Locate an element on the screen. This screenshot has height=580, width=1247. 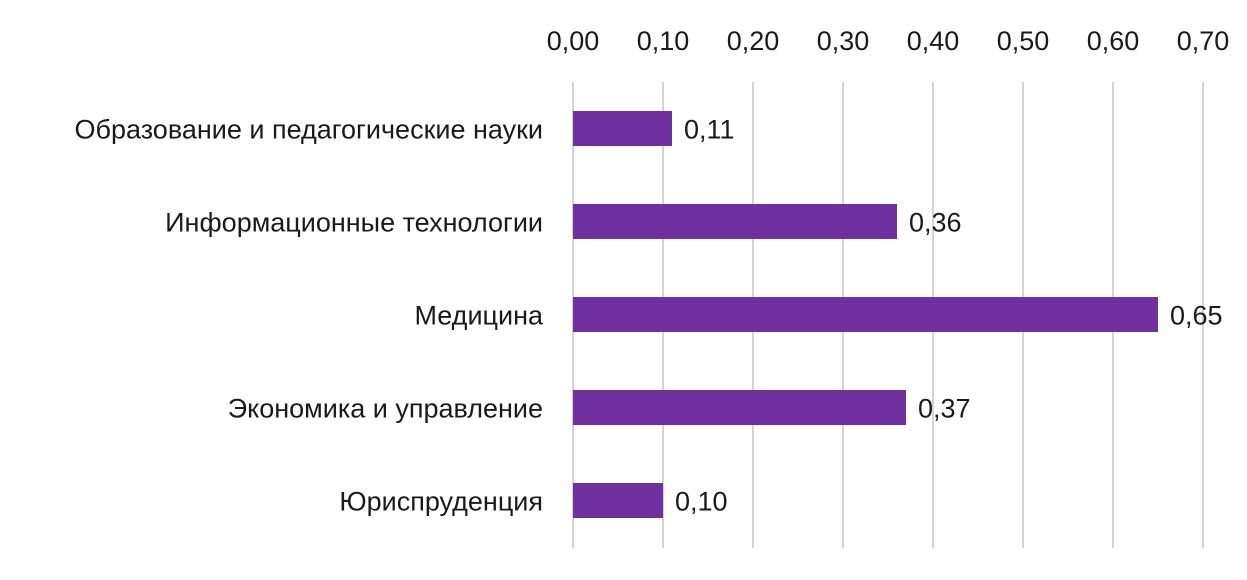
category-label: Юриспруденция is located at coordinates (441, 502).